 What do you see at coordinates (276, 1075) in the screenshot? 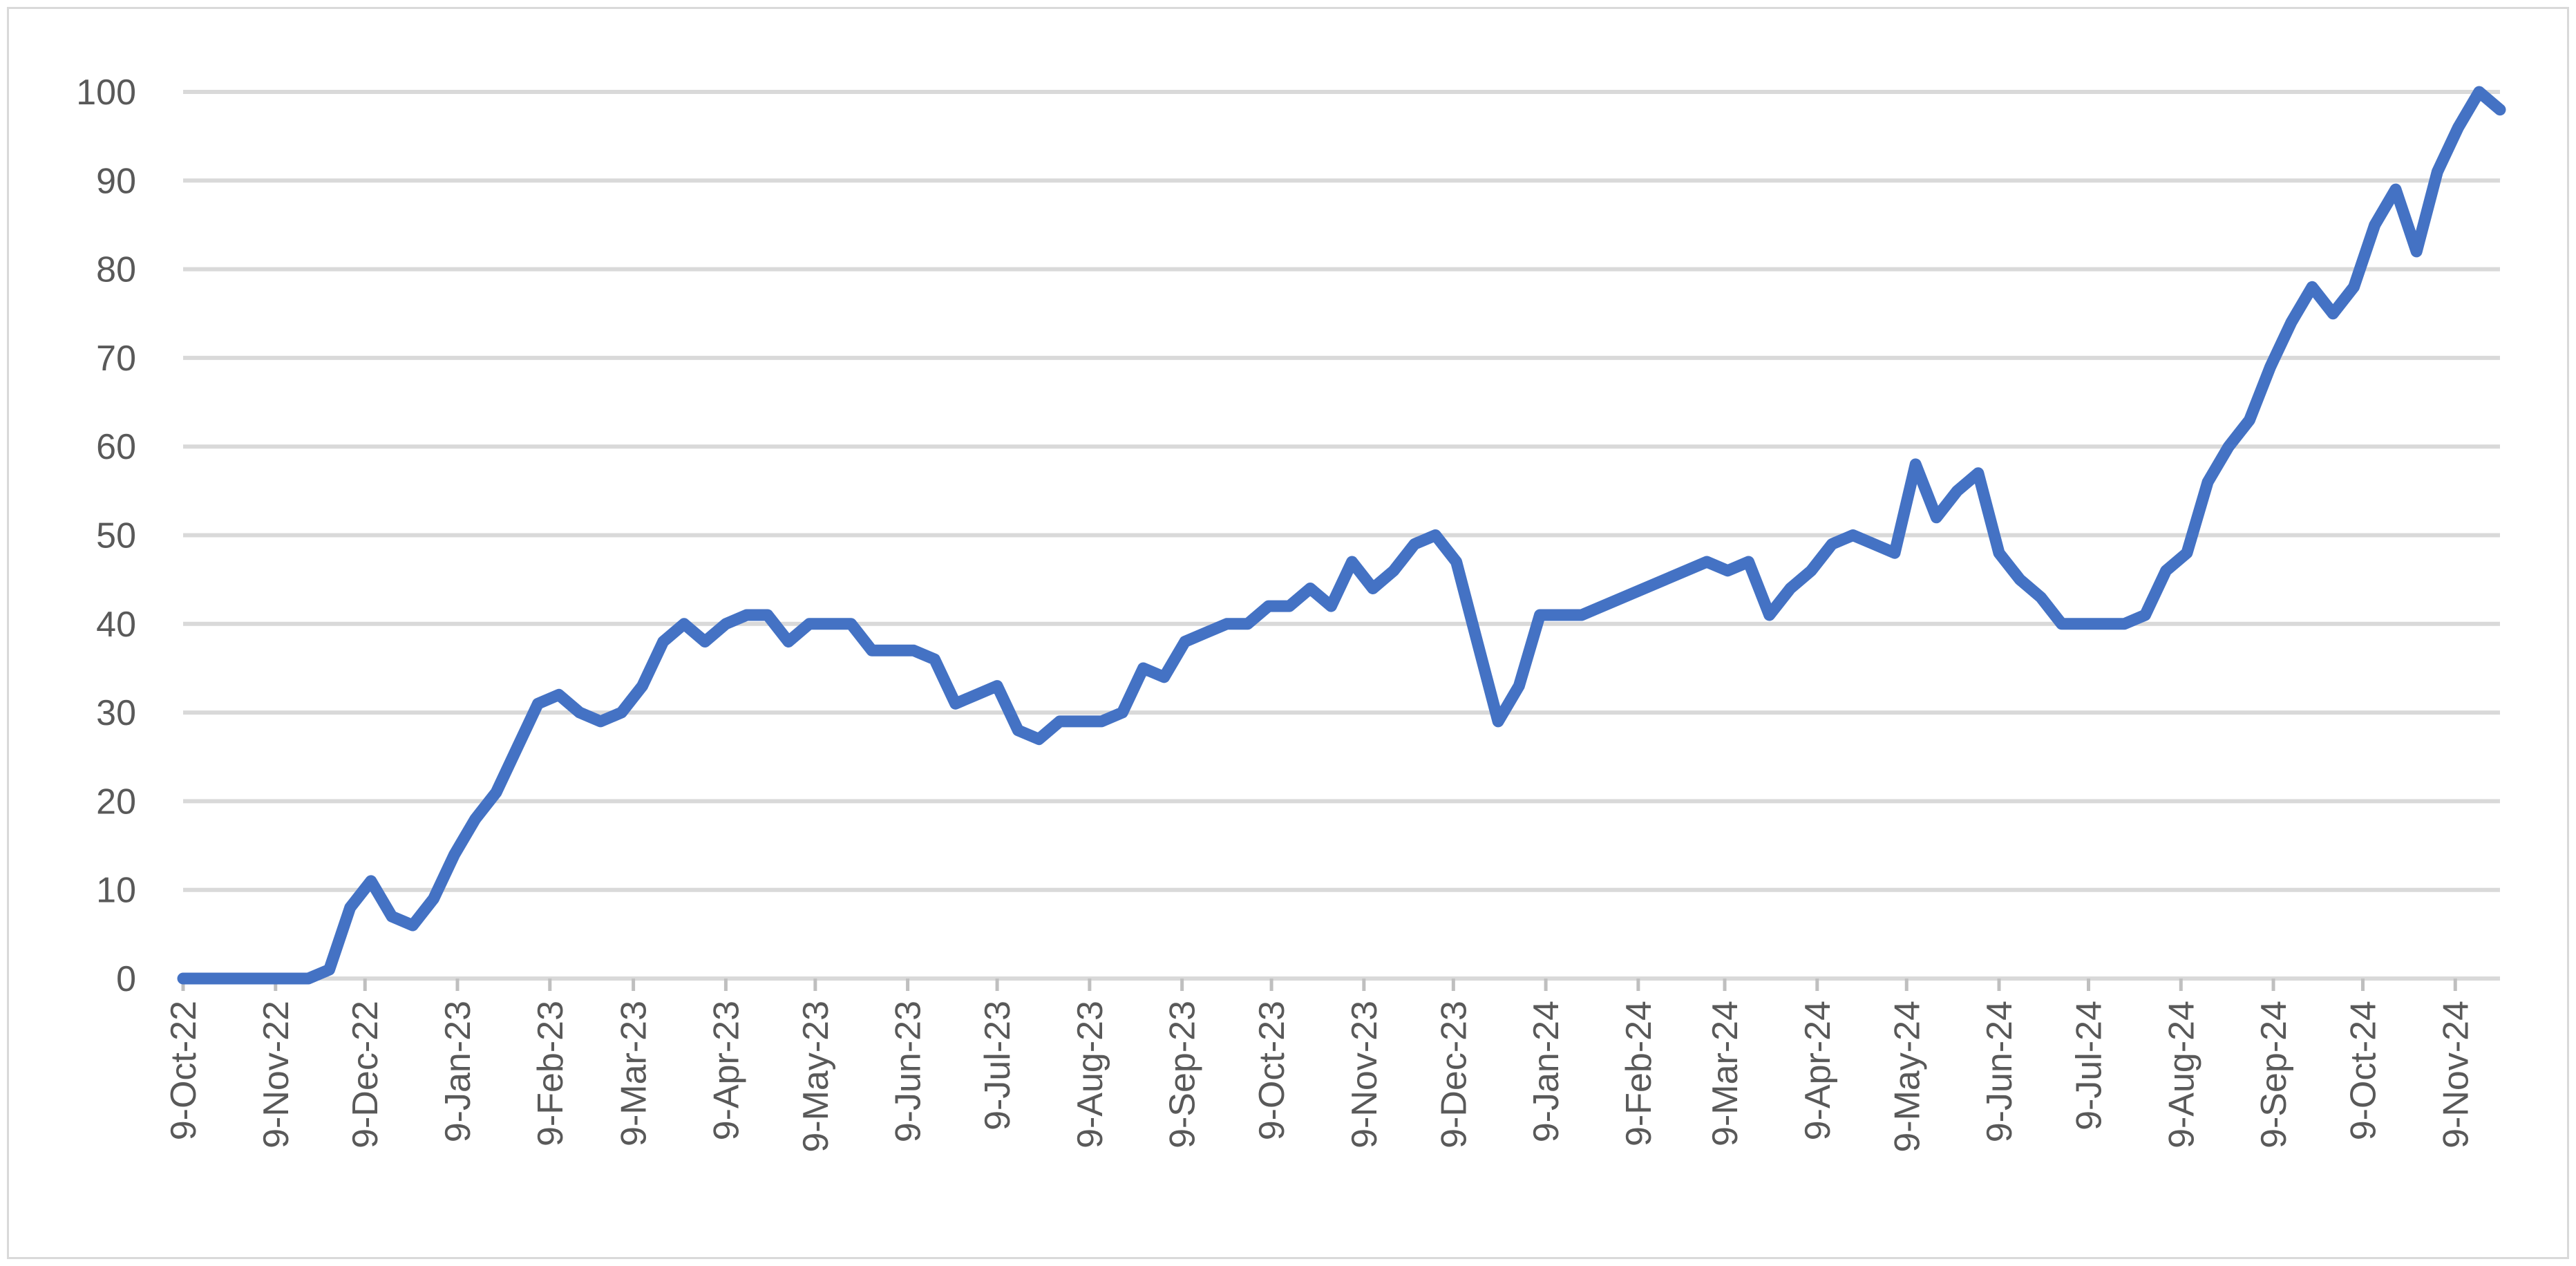
I see `x-tick-label: 9-Nov-22` at bounding box center [276, 1075].